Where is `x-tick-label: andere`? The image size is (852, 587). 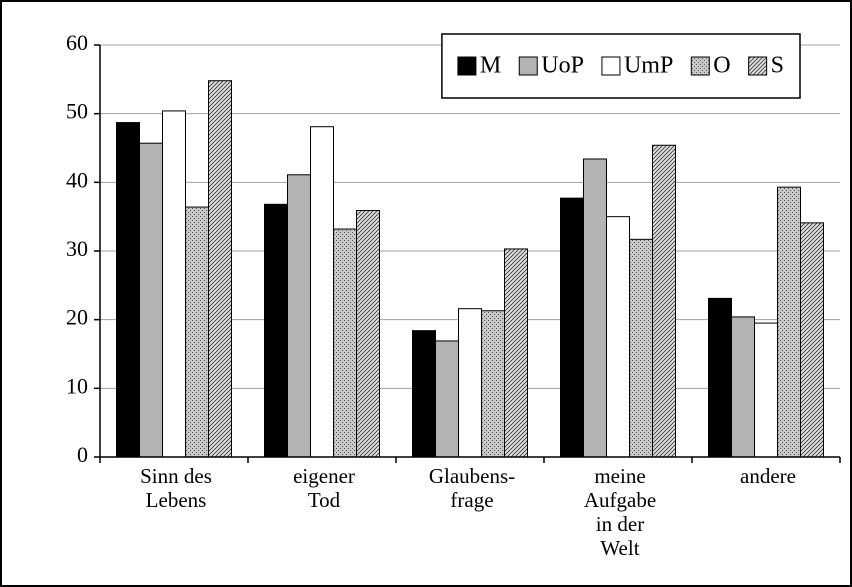 x-tick-label: andere is located at coordinates (768, 476).